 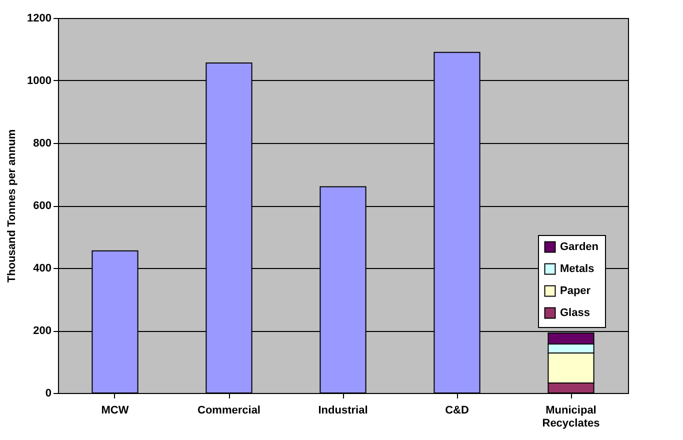 What do you see at coordinates (343, 410) in the screenshot?
I see `x-tick-label: Industrial` at bounding box center [343, 410].